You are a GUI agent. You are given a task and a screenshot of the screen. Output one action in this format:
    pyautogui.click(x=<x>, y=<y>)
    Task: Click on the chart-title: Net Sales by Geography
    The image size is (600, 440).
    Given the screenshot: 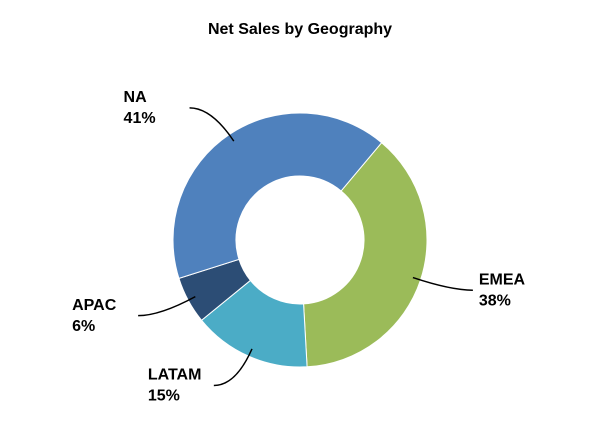 What is the action you would take?
    pyautogui.click(x=300, y=29)
    